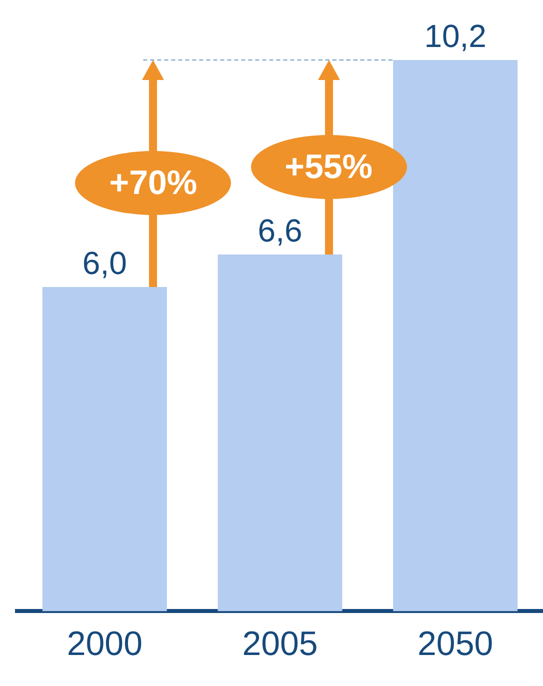 This screenshot has height=686, width=543. Describe the element at coordinates (280, 230) in the screenshot. I see `data-label: 6,6` at that location.